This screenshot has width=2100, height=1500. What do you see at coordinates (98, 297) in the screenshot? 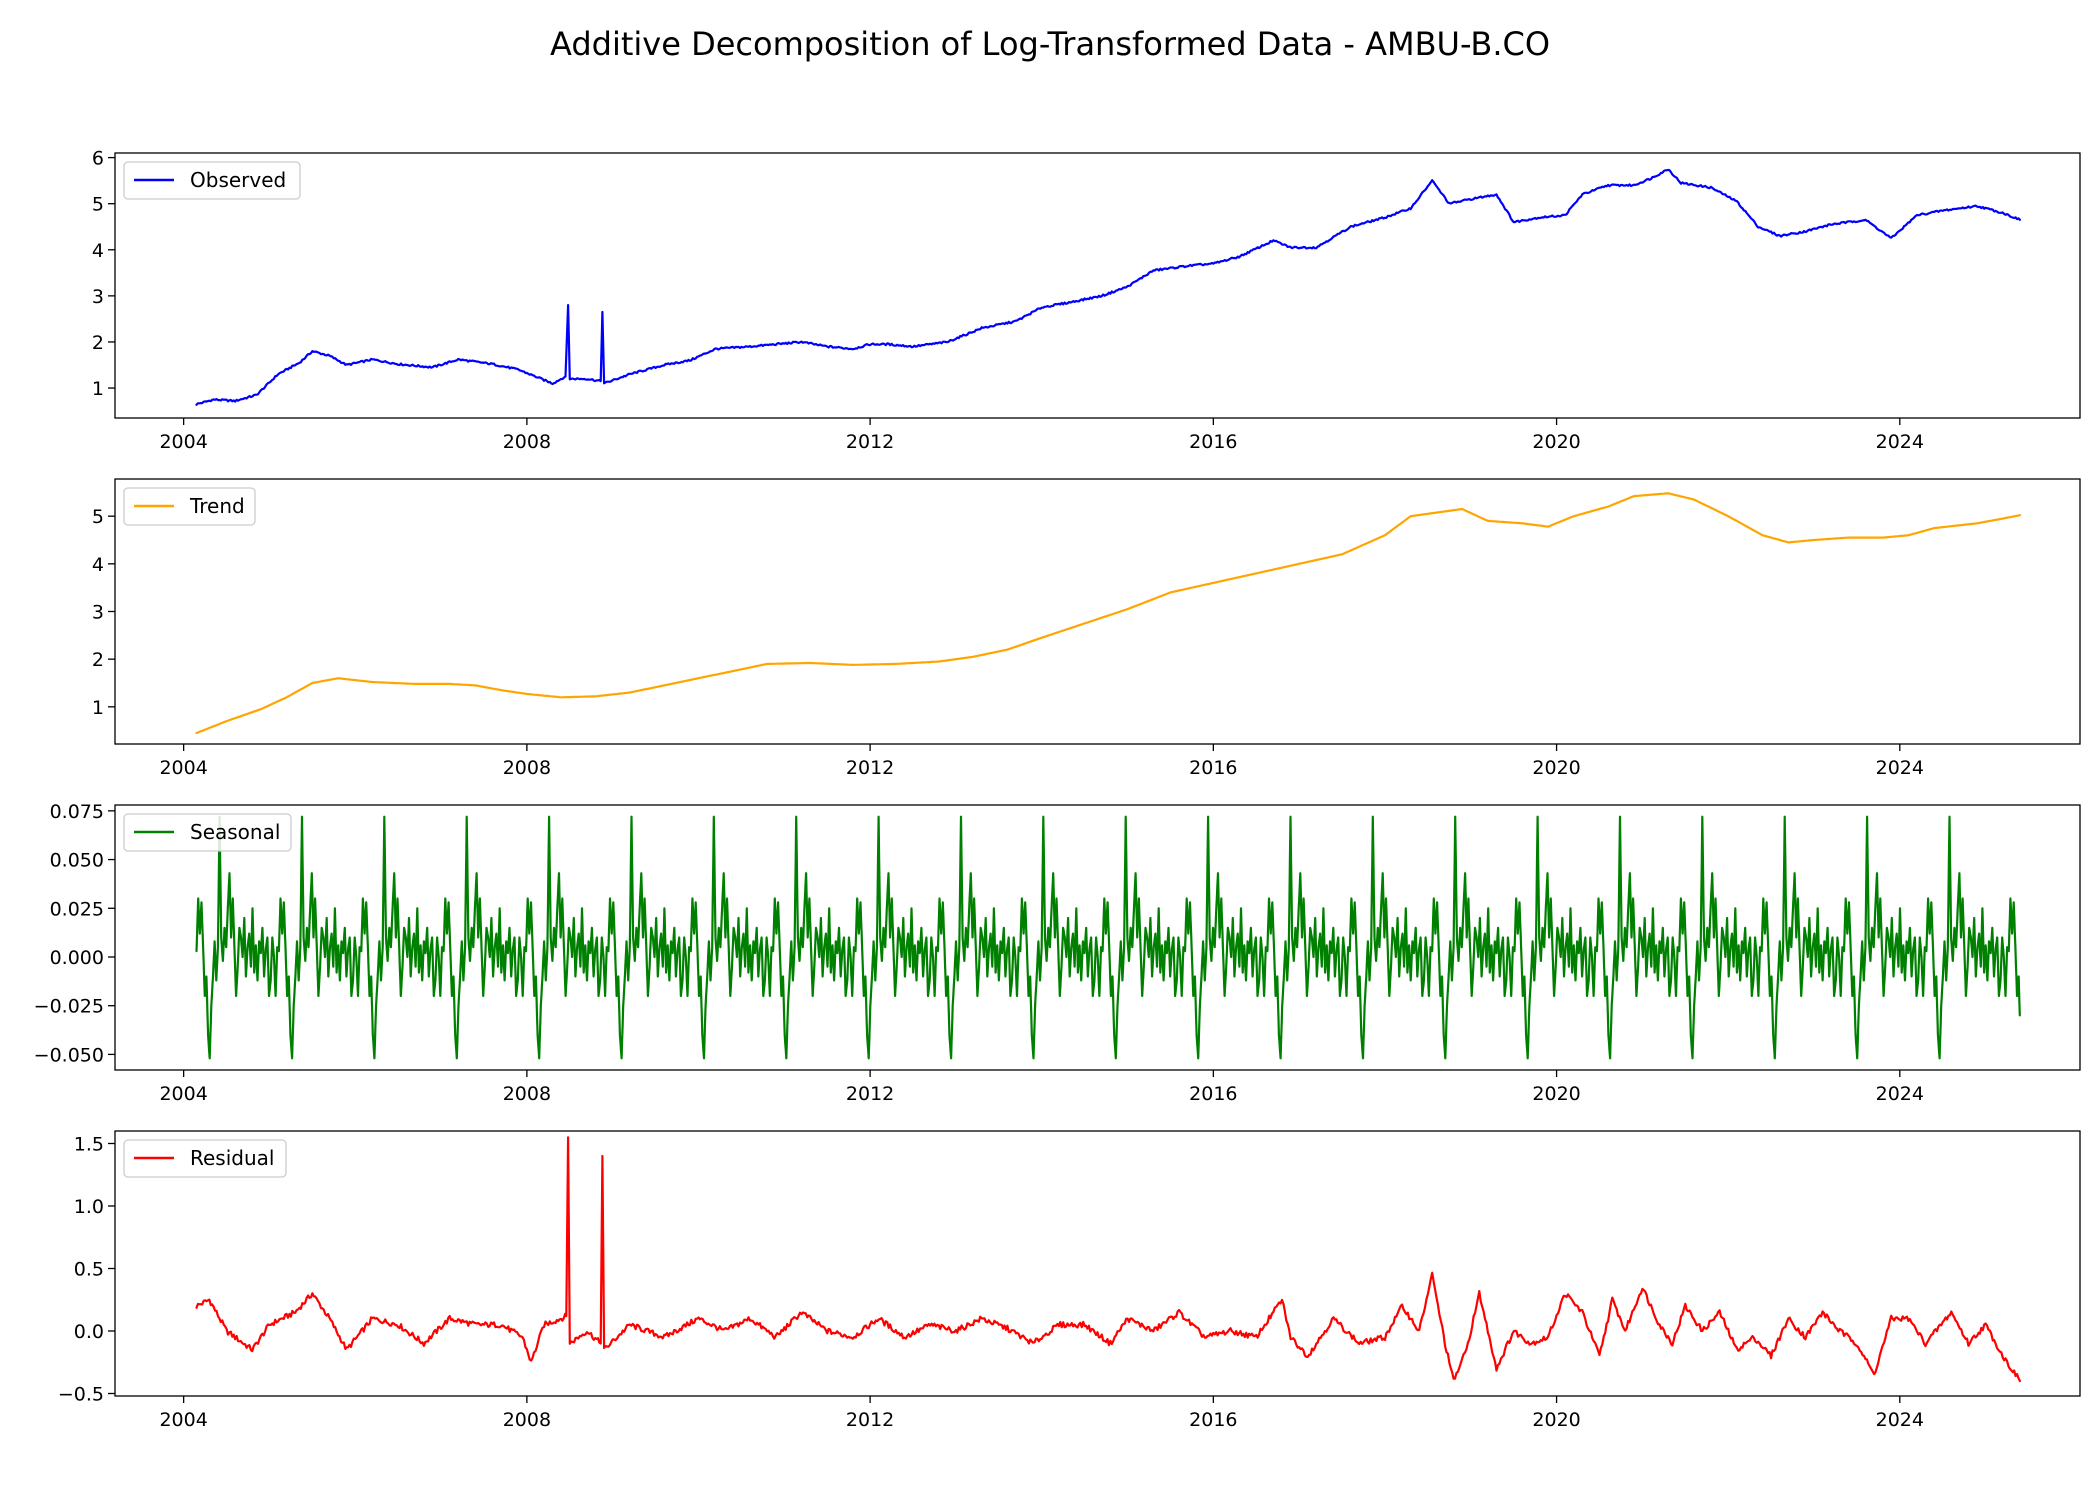
I see `observed-ytick-label: 3` at bounding box center [98, 297].